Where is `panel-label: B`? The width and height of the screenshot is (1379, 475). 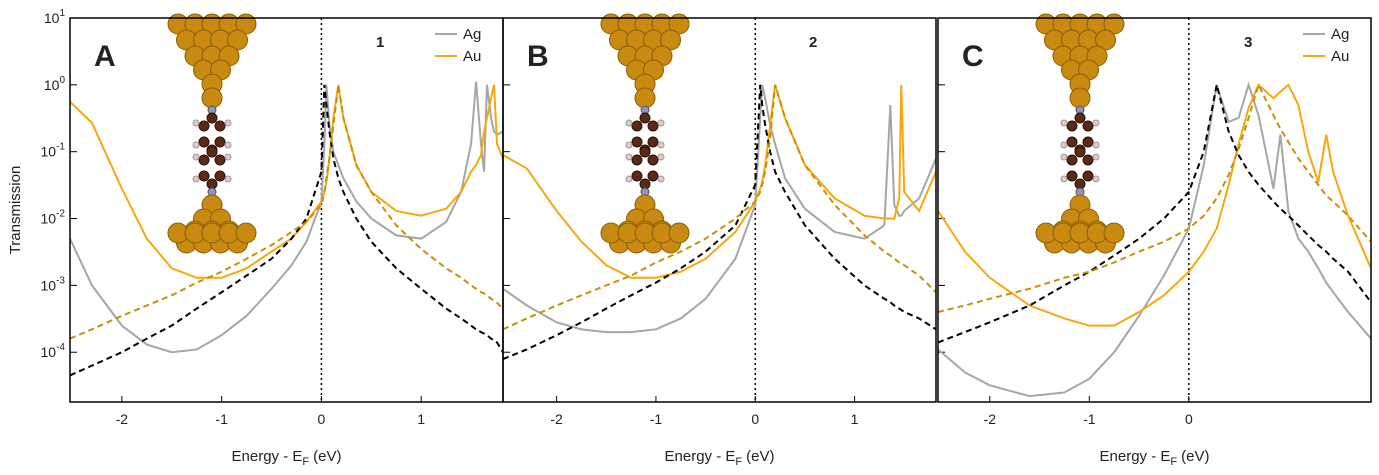 panel-label: B is located at coordinates (538, 56).